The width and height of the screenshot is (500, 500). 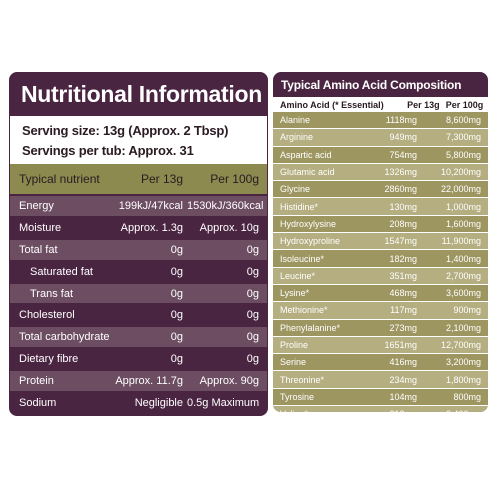 I want to click on nutrient-per-100g: 0.5g Maximum, so click(x=223, y=402).